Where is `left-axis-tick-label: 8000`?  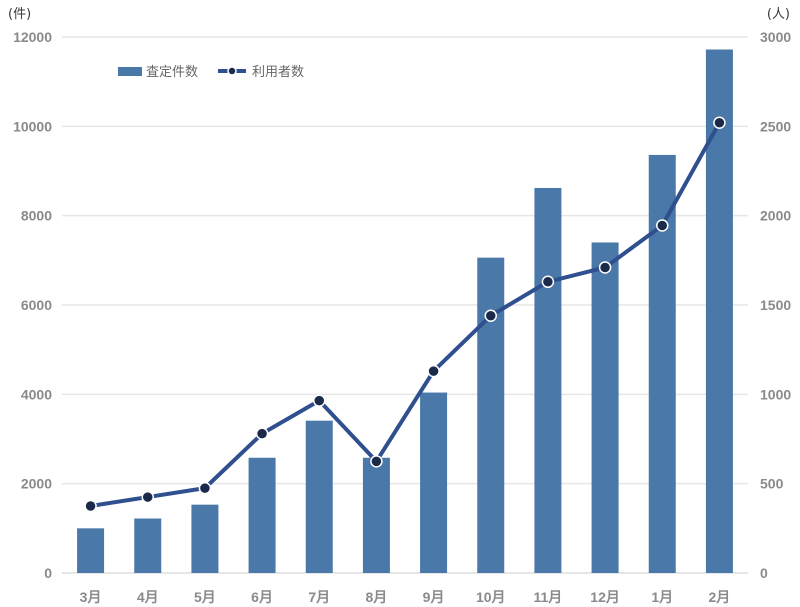
left-axis-tick-label: 8000 is located at coordinates (36, 216).